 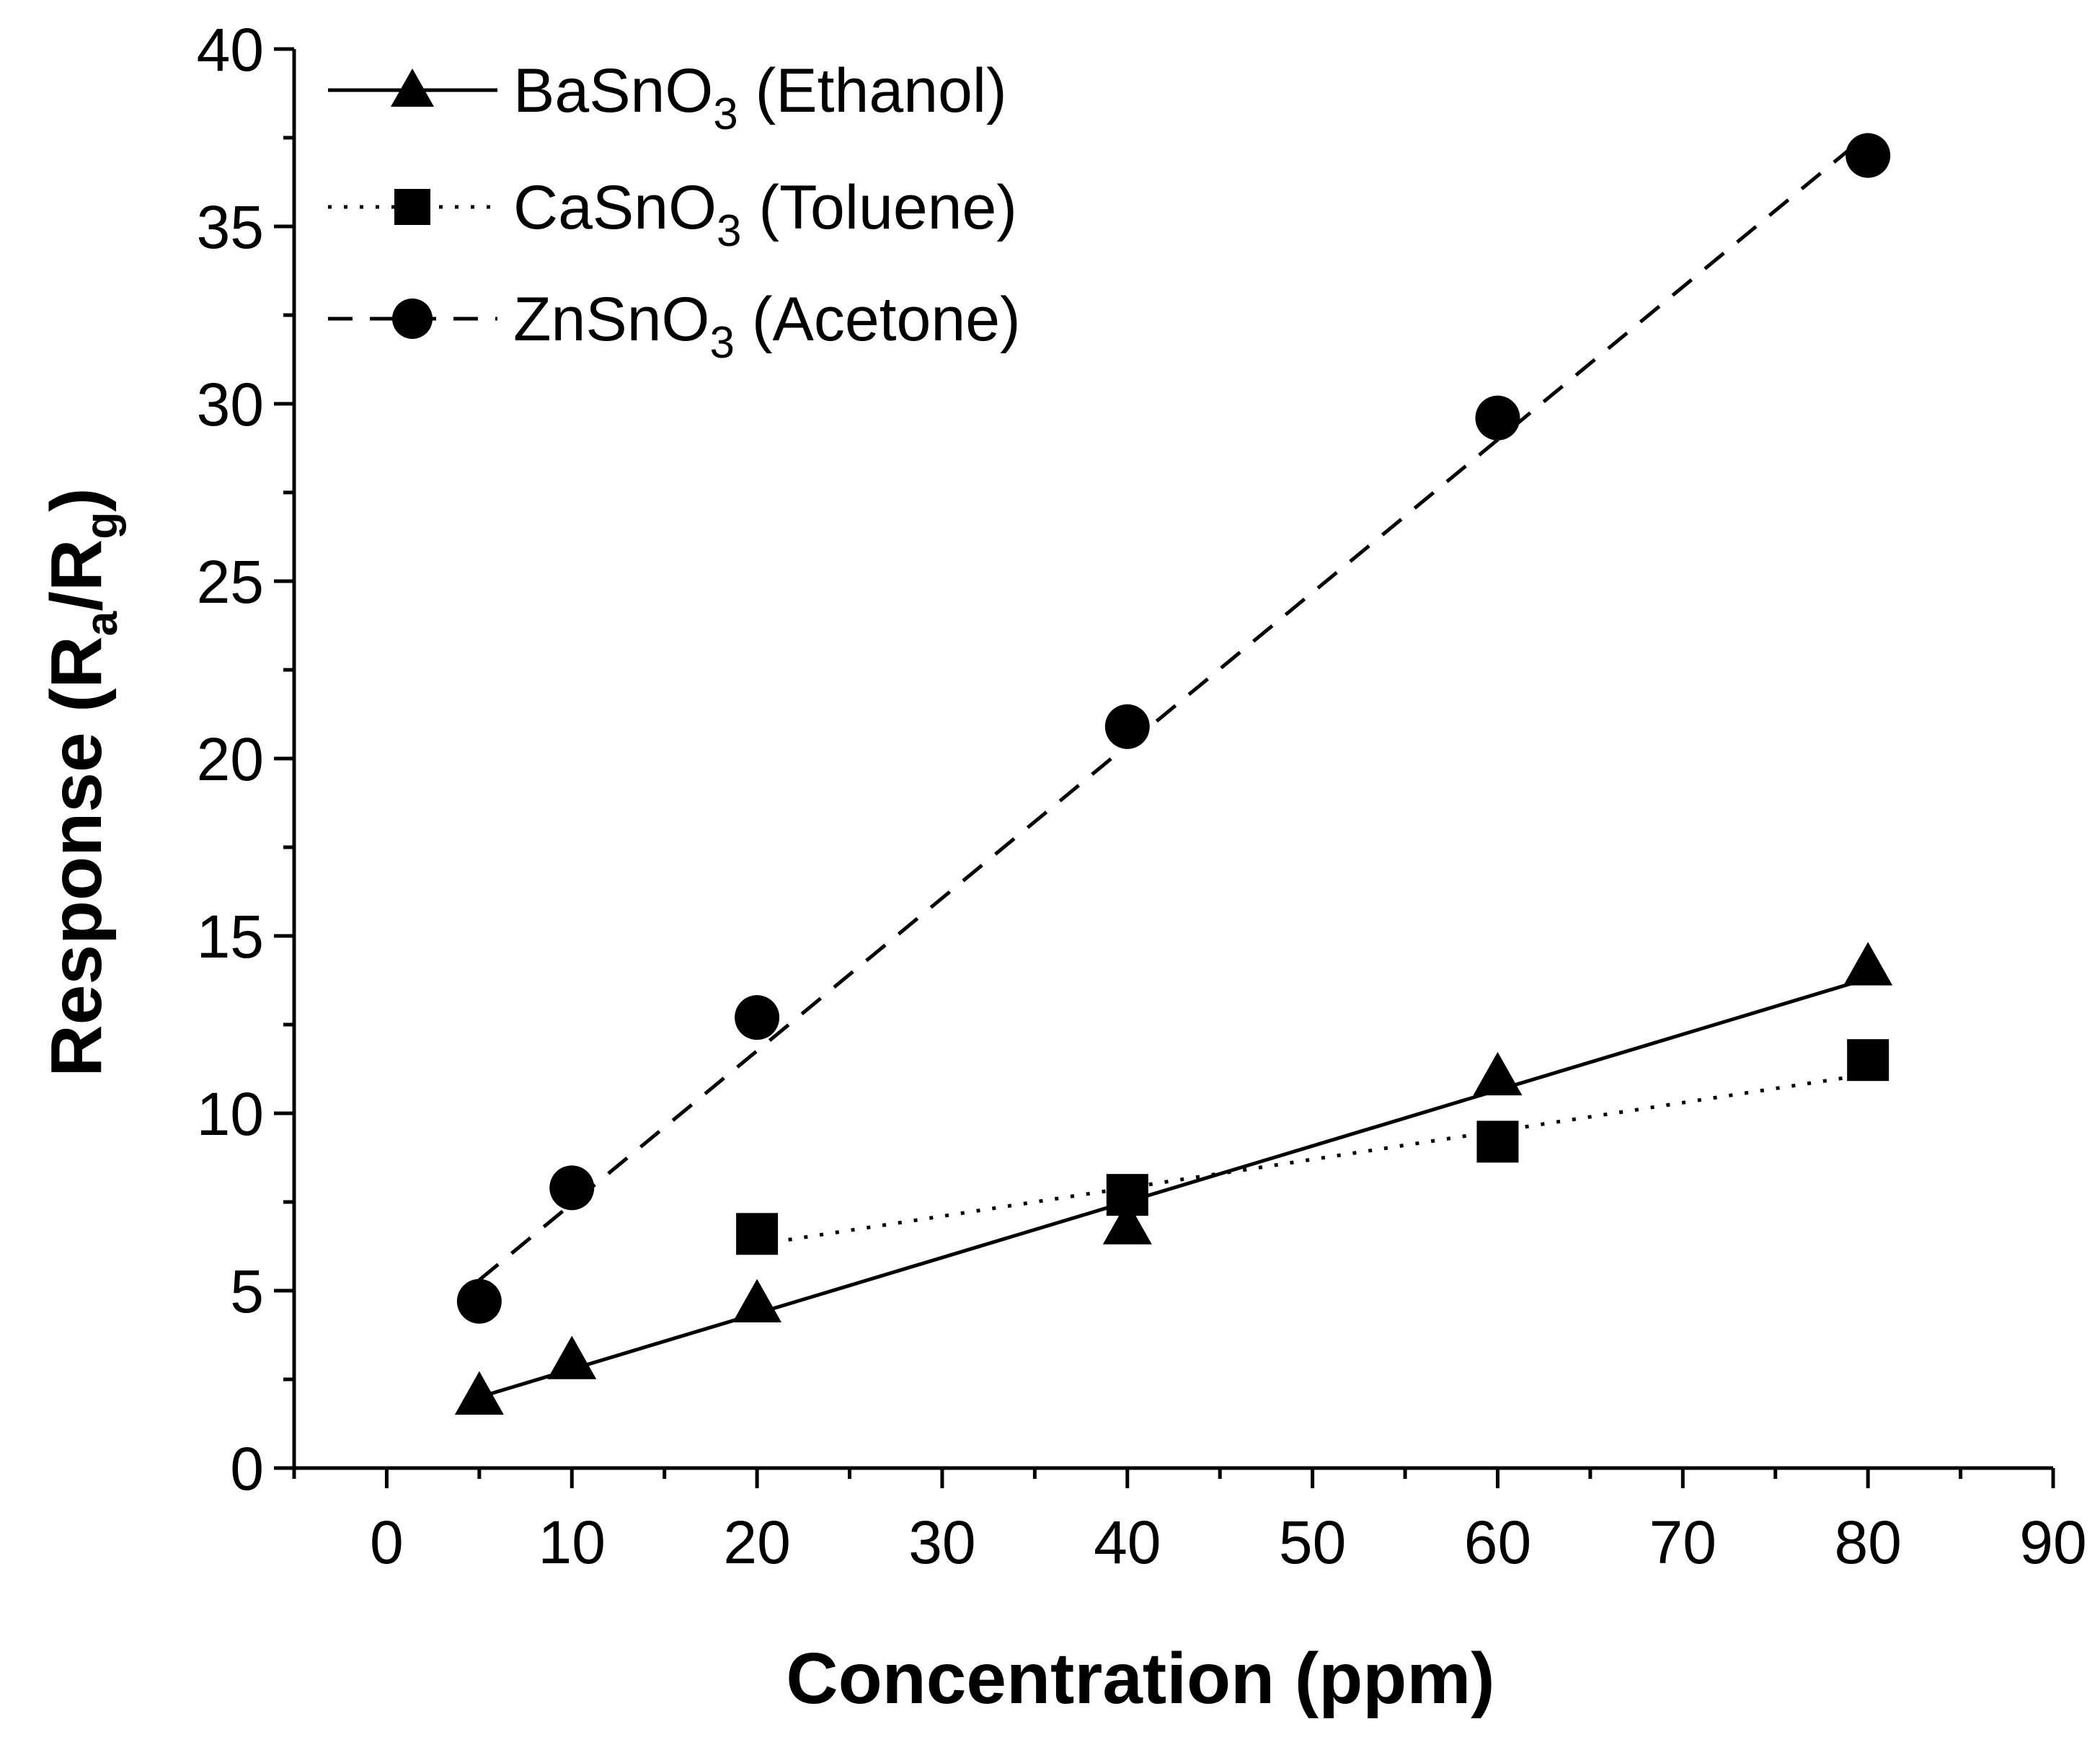 I want to click on legend-label-basno3: BaSnO3 (Ethanol), so click(x=760, y=97).